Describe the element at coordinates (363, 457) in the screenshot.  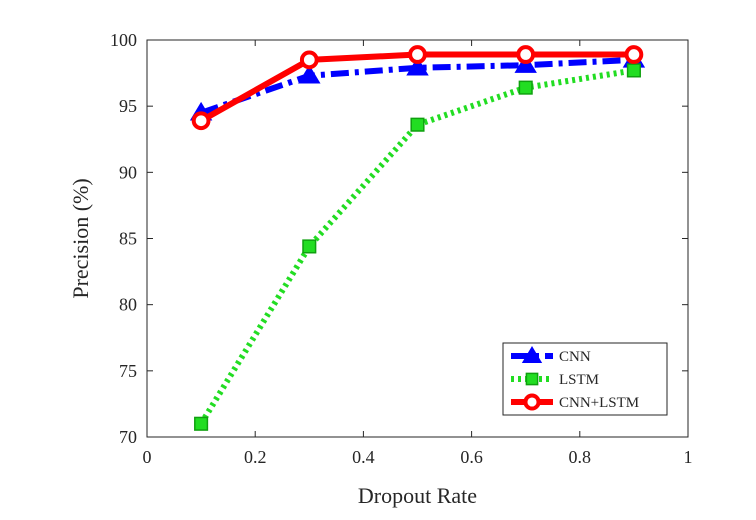
I see `x-tick-label: 0.4` at that location.